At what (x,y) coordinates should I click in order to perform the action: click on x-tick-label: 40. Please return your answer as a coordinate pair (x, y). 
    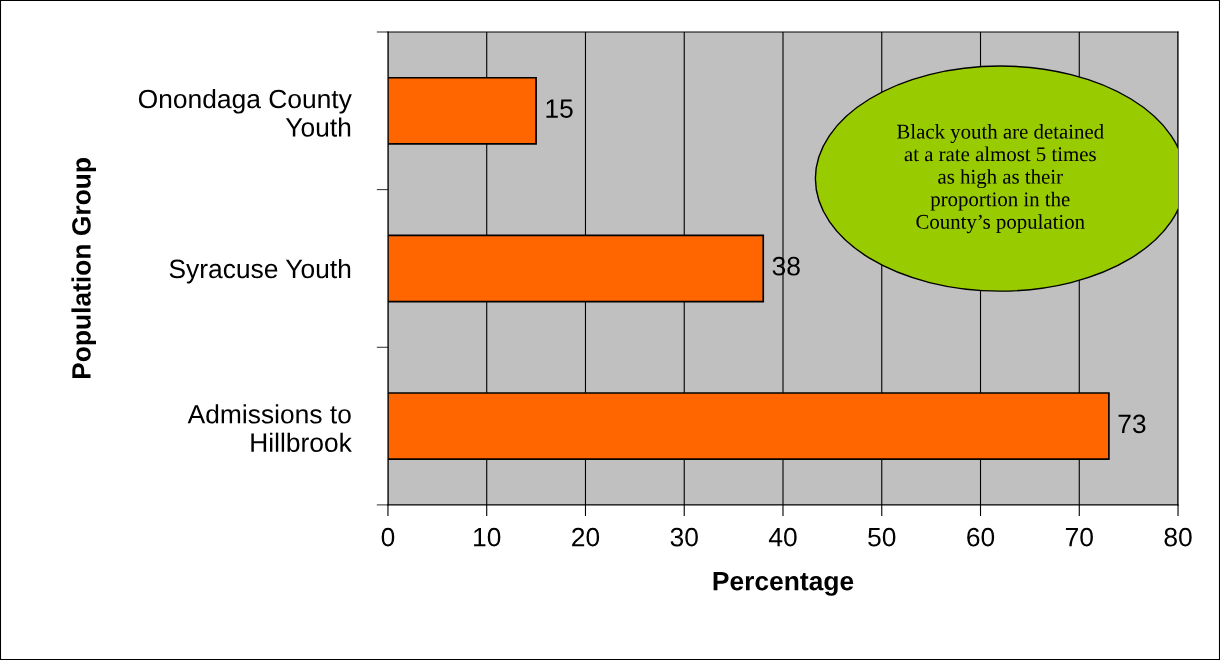
    Looking at the image, I should click on (782, 537).